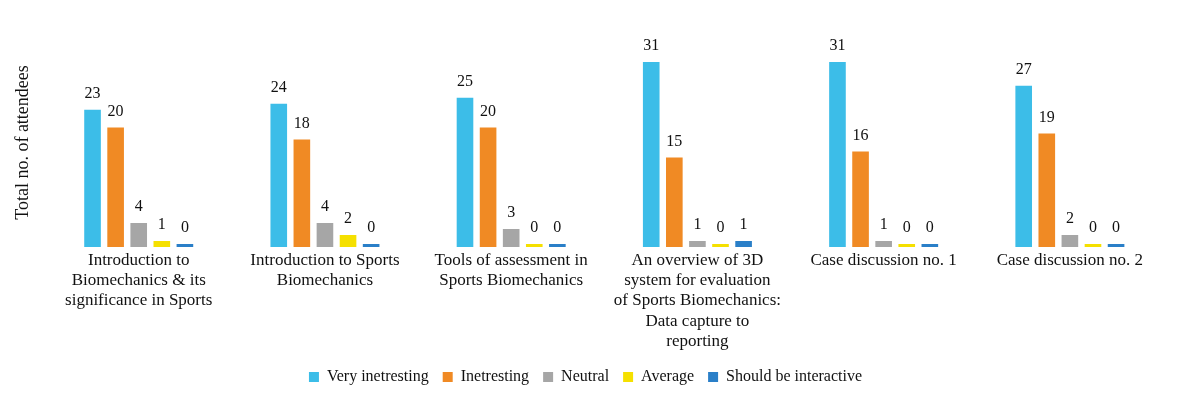 The width and height of the screenshot is (1181, 403). Describe the element at coordinates (301, 122) in the screenshot. I see `data-label: 18` at that location.